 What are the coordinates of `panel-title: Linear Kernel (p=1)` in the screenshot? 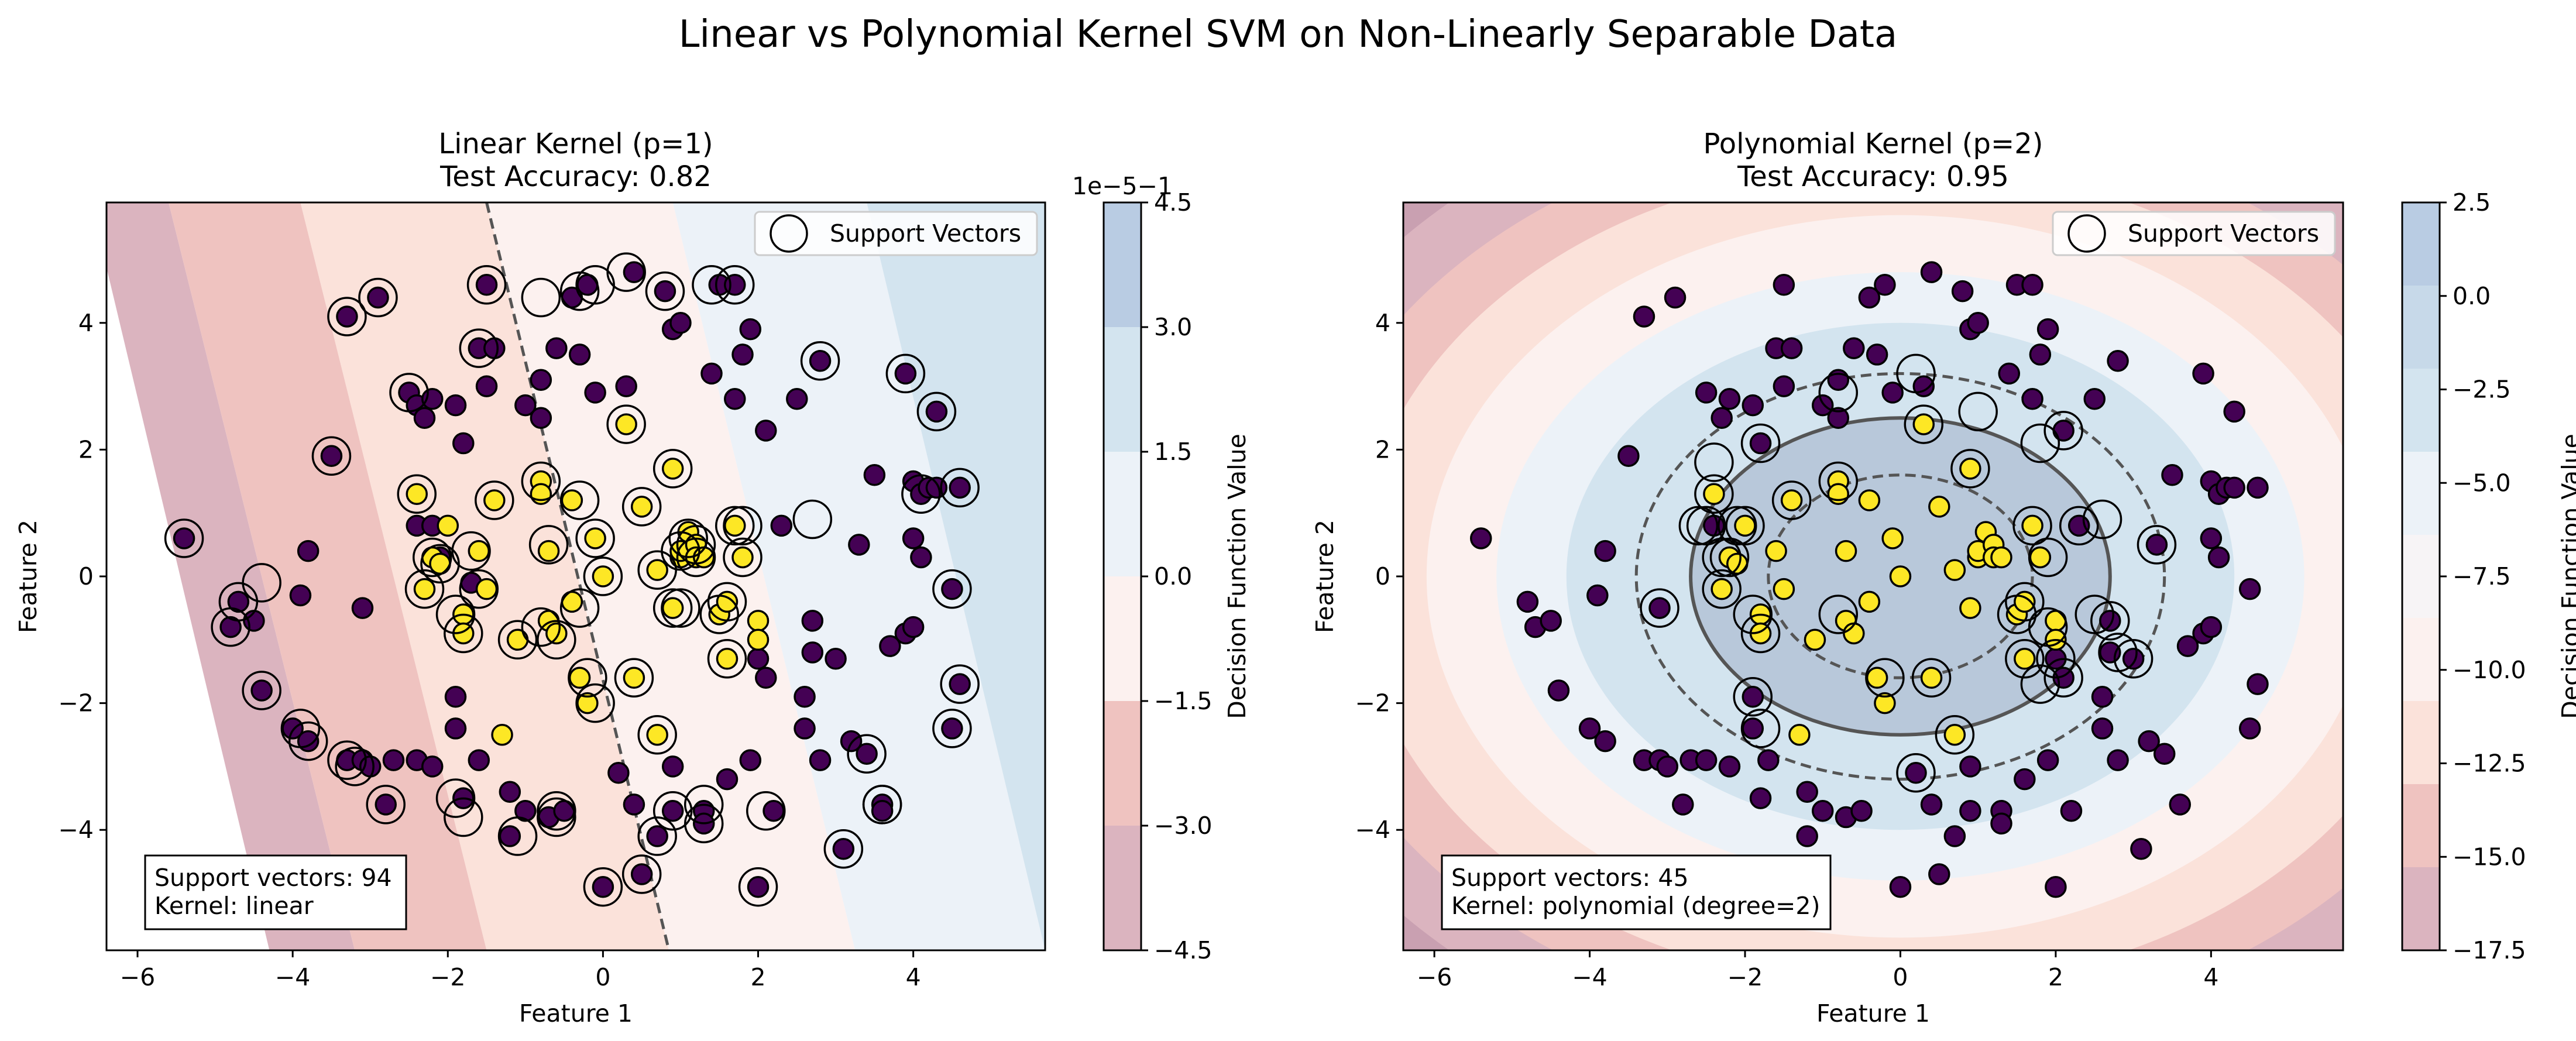 It's located at (575, 144).